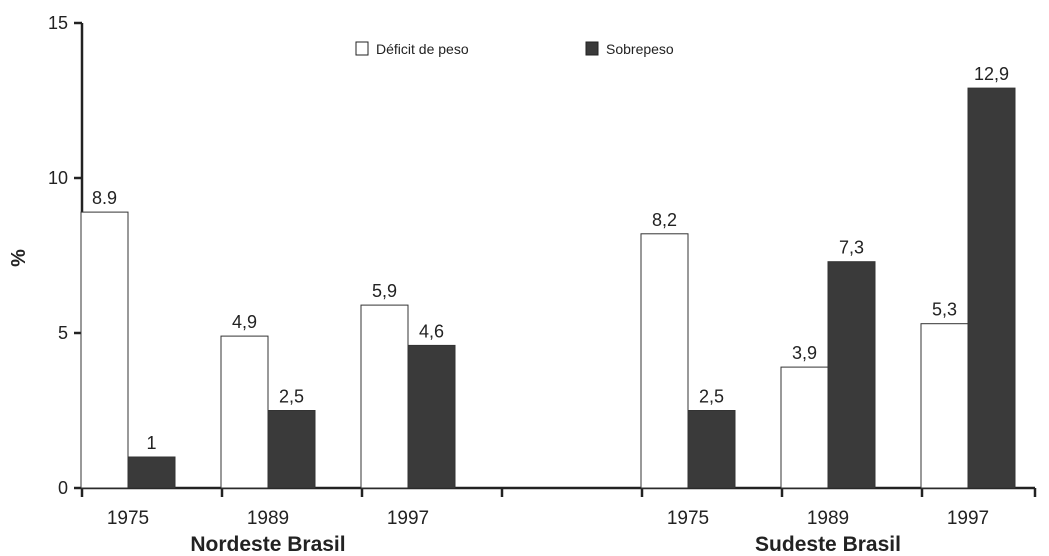 The height and width of the screenshot is (556, 1049). I want to click on y-tick-label: 5, so click(63, 333).